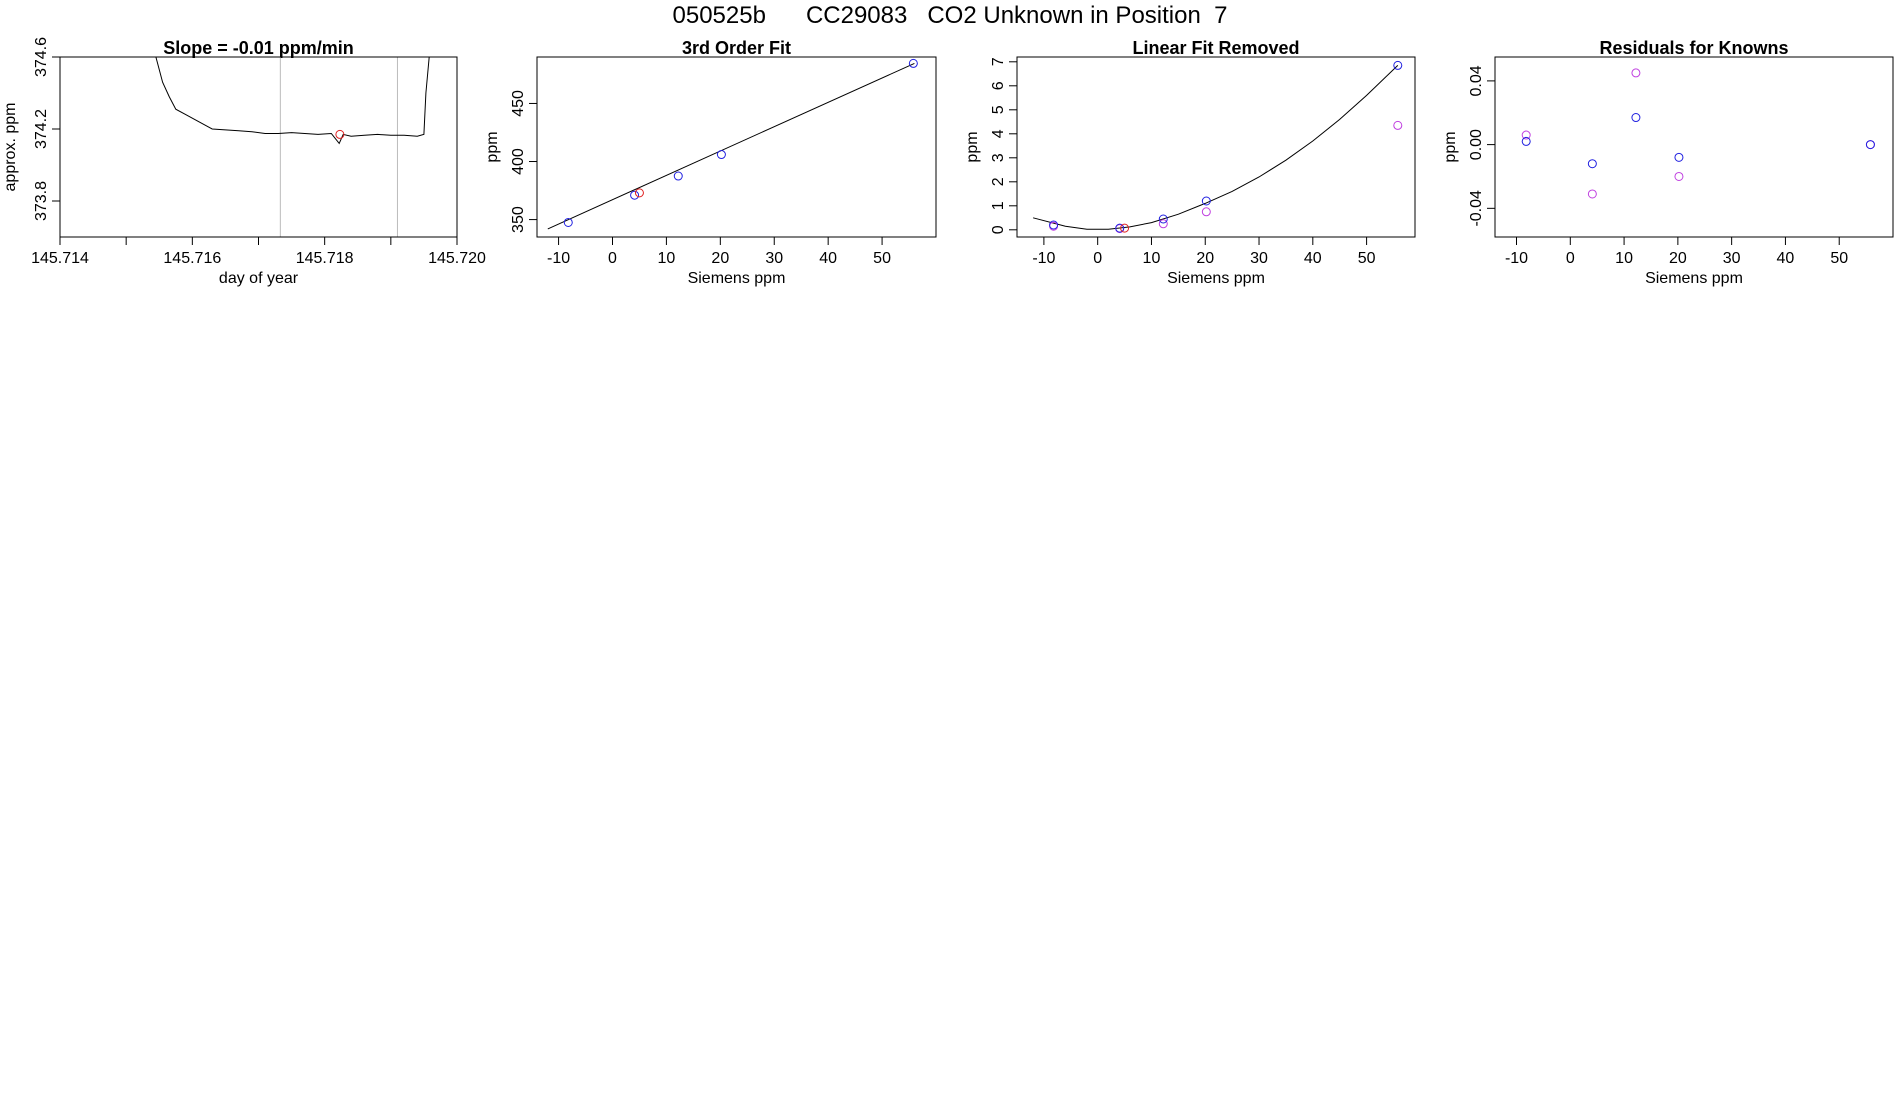  Describe the element at coordinates (828, 258) in the screenshot. I see `chart2-xtick-label-5: 40` at that location.